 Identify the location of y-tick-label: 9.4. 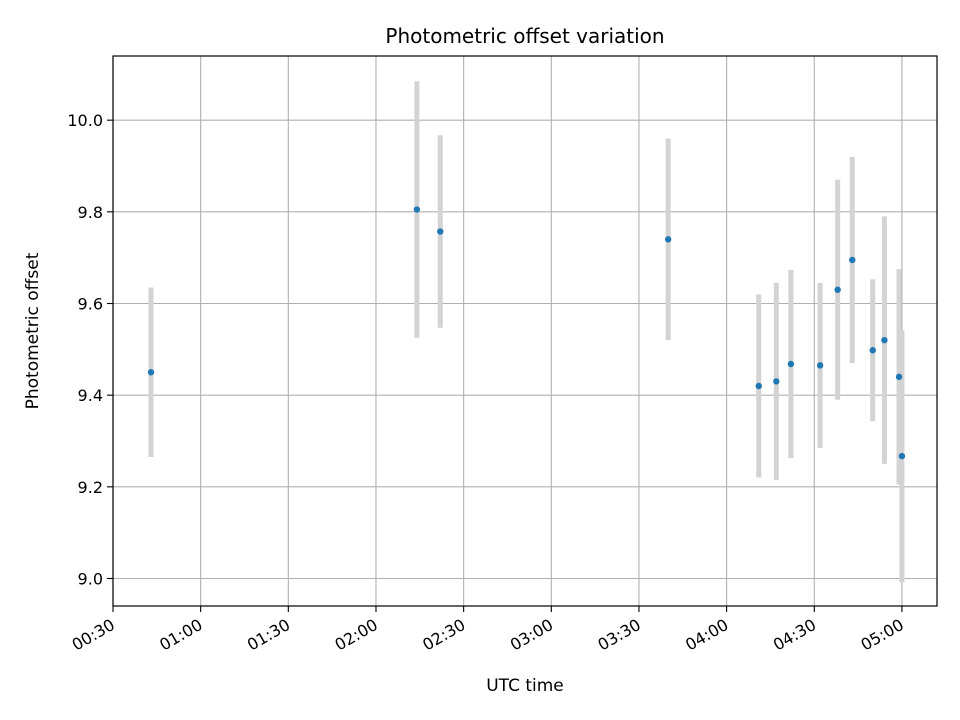
(90, 395).